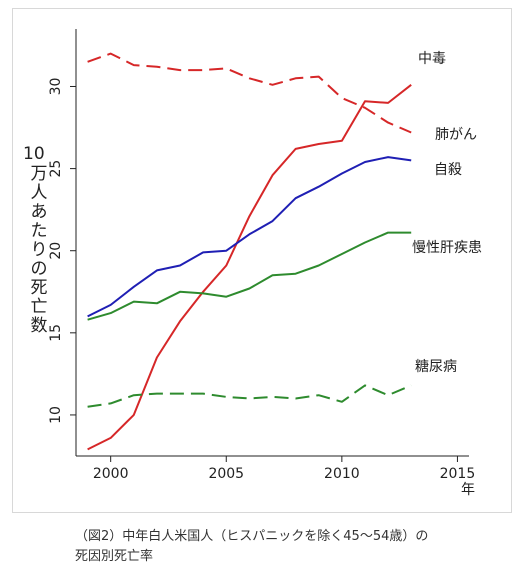 The width and height of the screenshot is (527, 582). I want to click on y-tick-labels: 10 15 20 25 30, so click(56, 251).